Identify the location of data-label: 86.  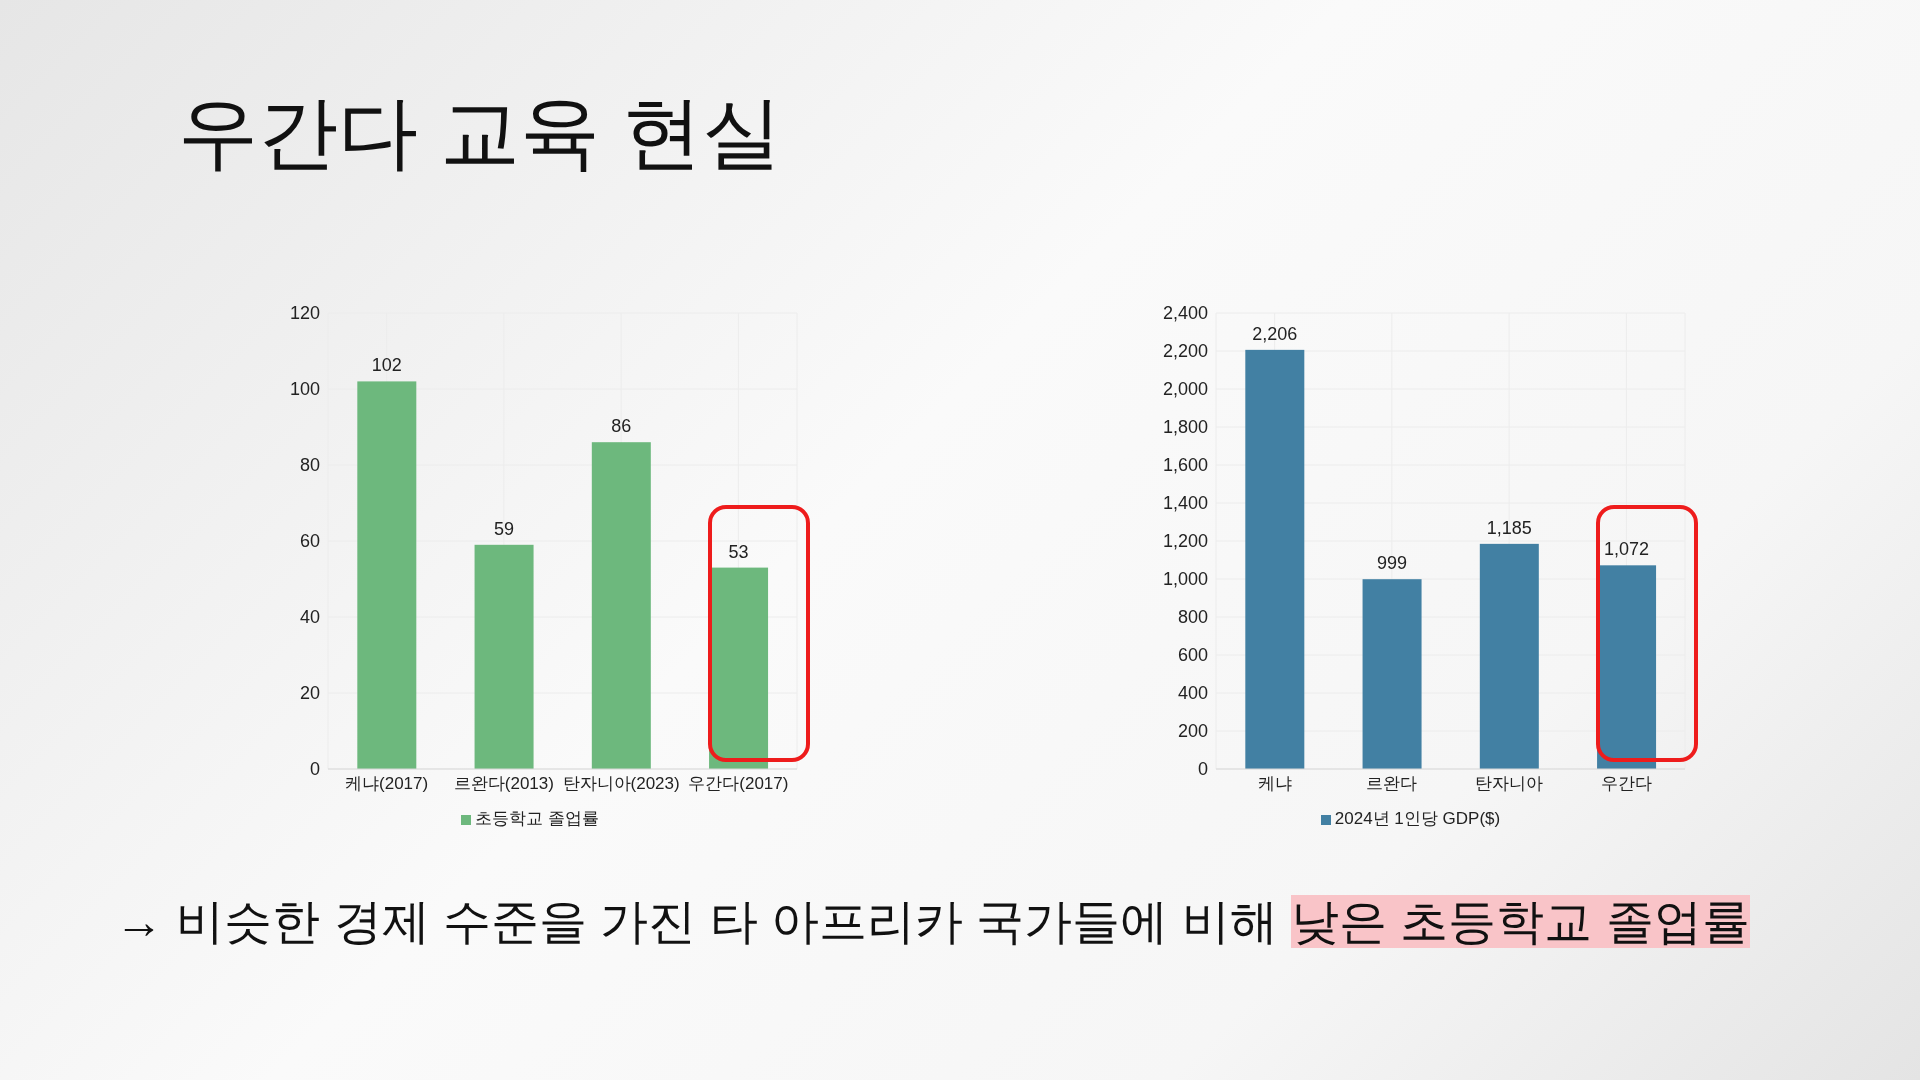
(621, 426).